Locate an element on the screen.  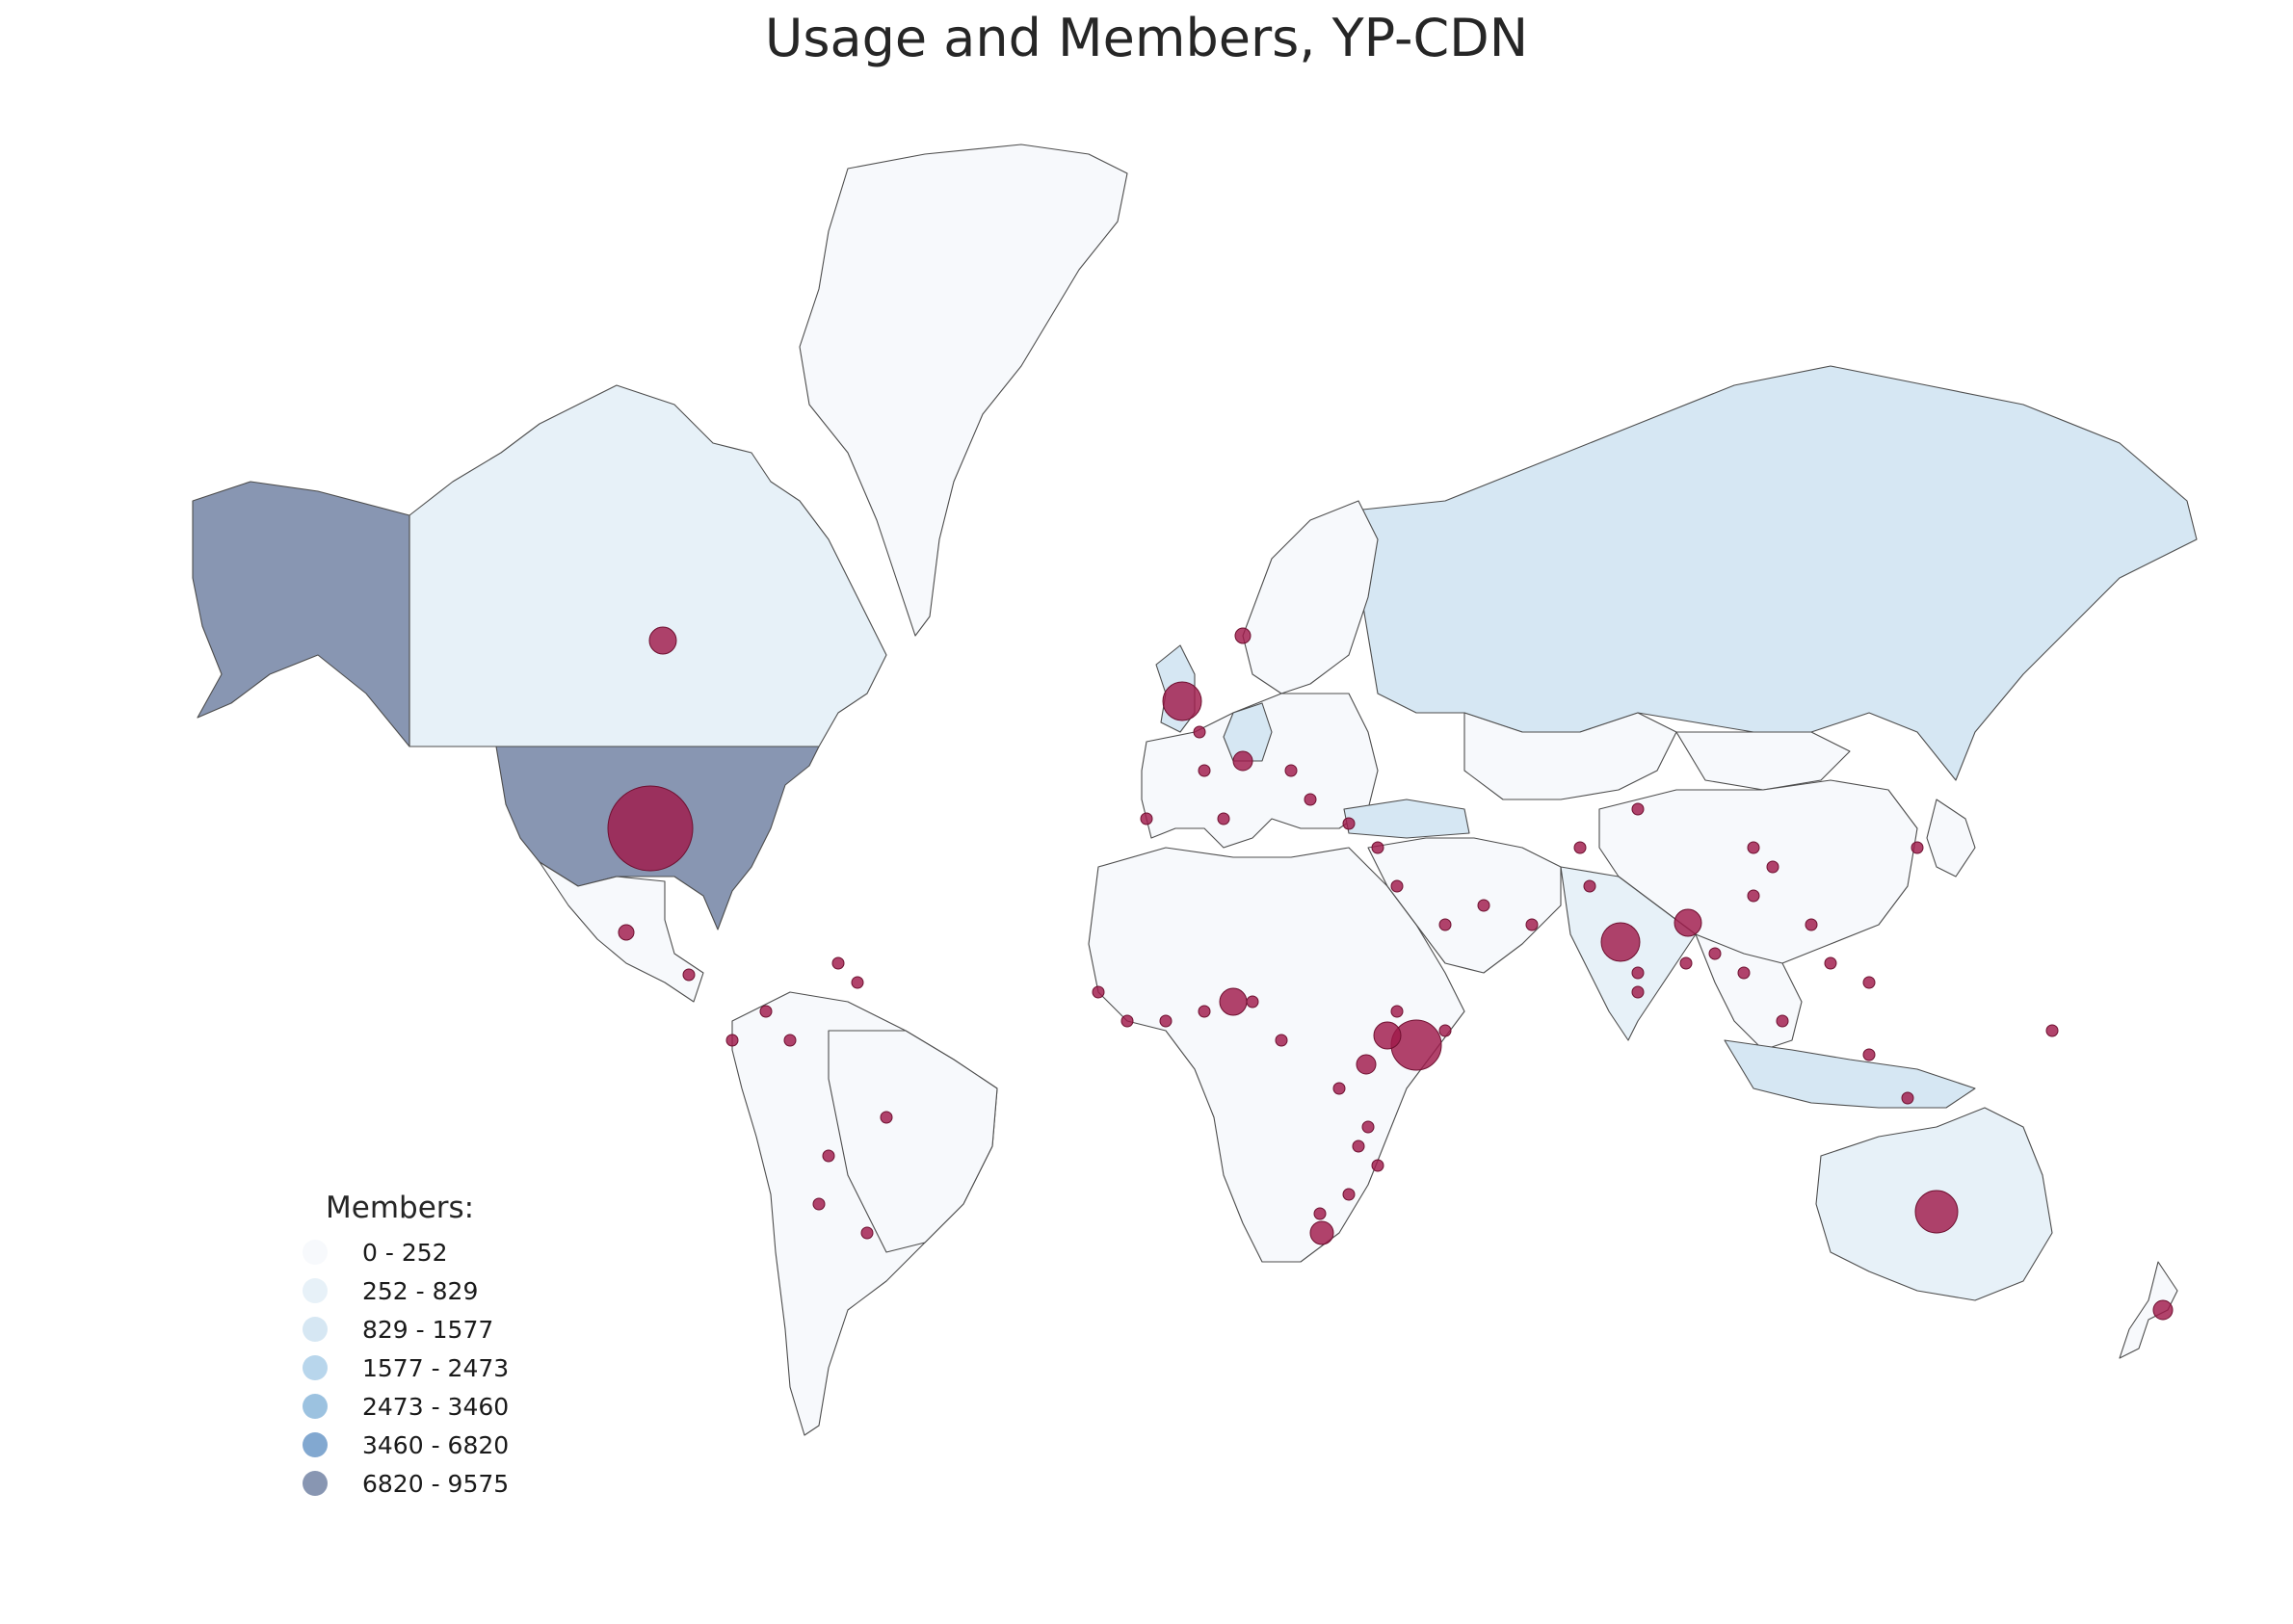
legend-item: 3460 - 6820 is located at coordinates (414, 1445).